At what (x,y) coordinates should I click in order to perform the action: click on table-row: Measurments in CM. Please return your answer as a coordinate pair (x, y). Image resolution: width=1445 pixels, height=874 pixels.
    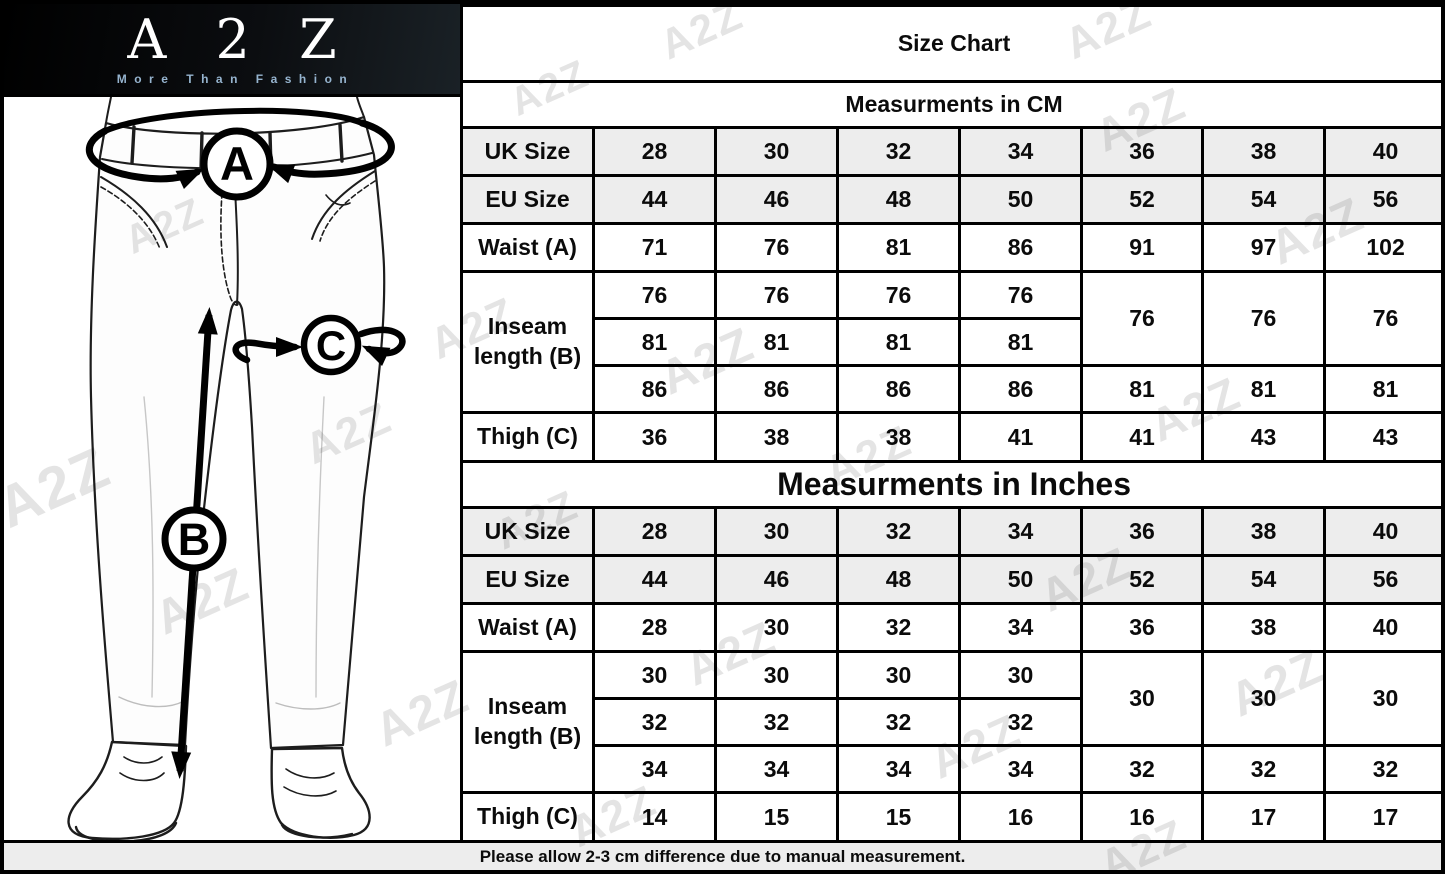
    Looking at the image, I should click on (950, 104).